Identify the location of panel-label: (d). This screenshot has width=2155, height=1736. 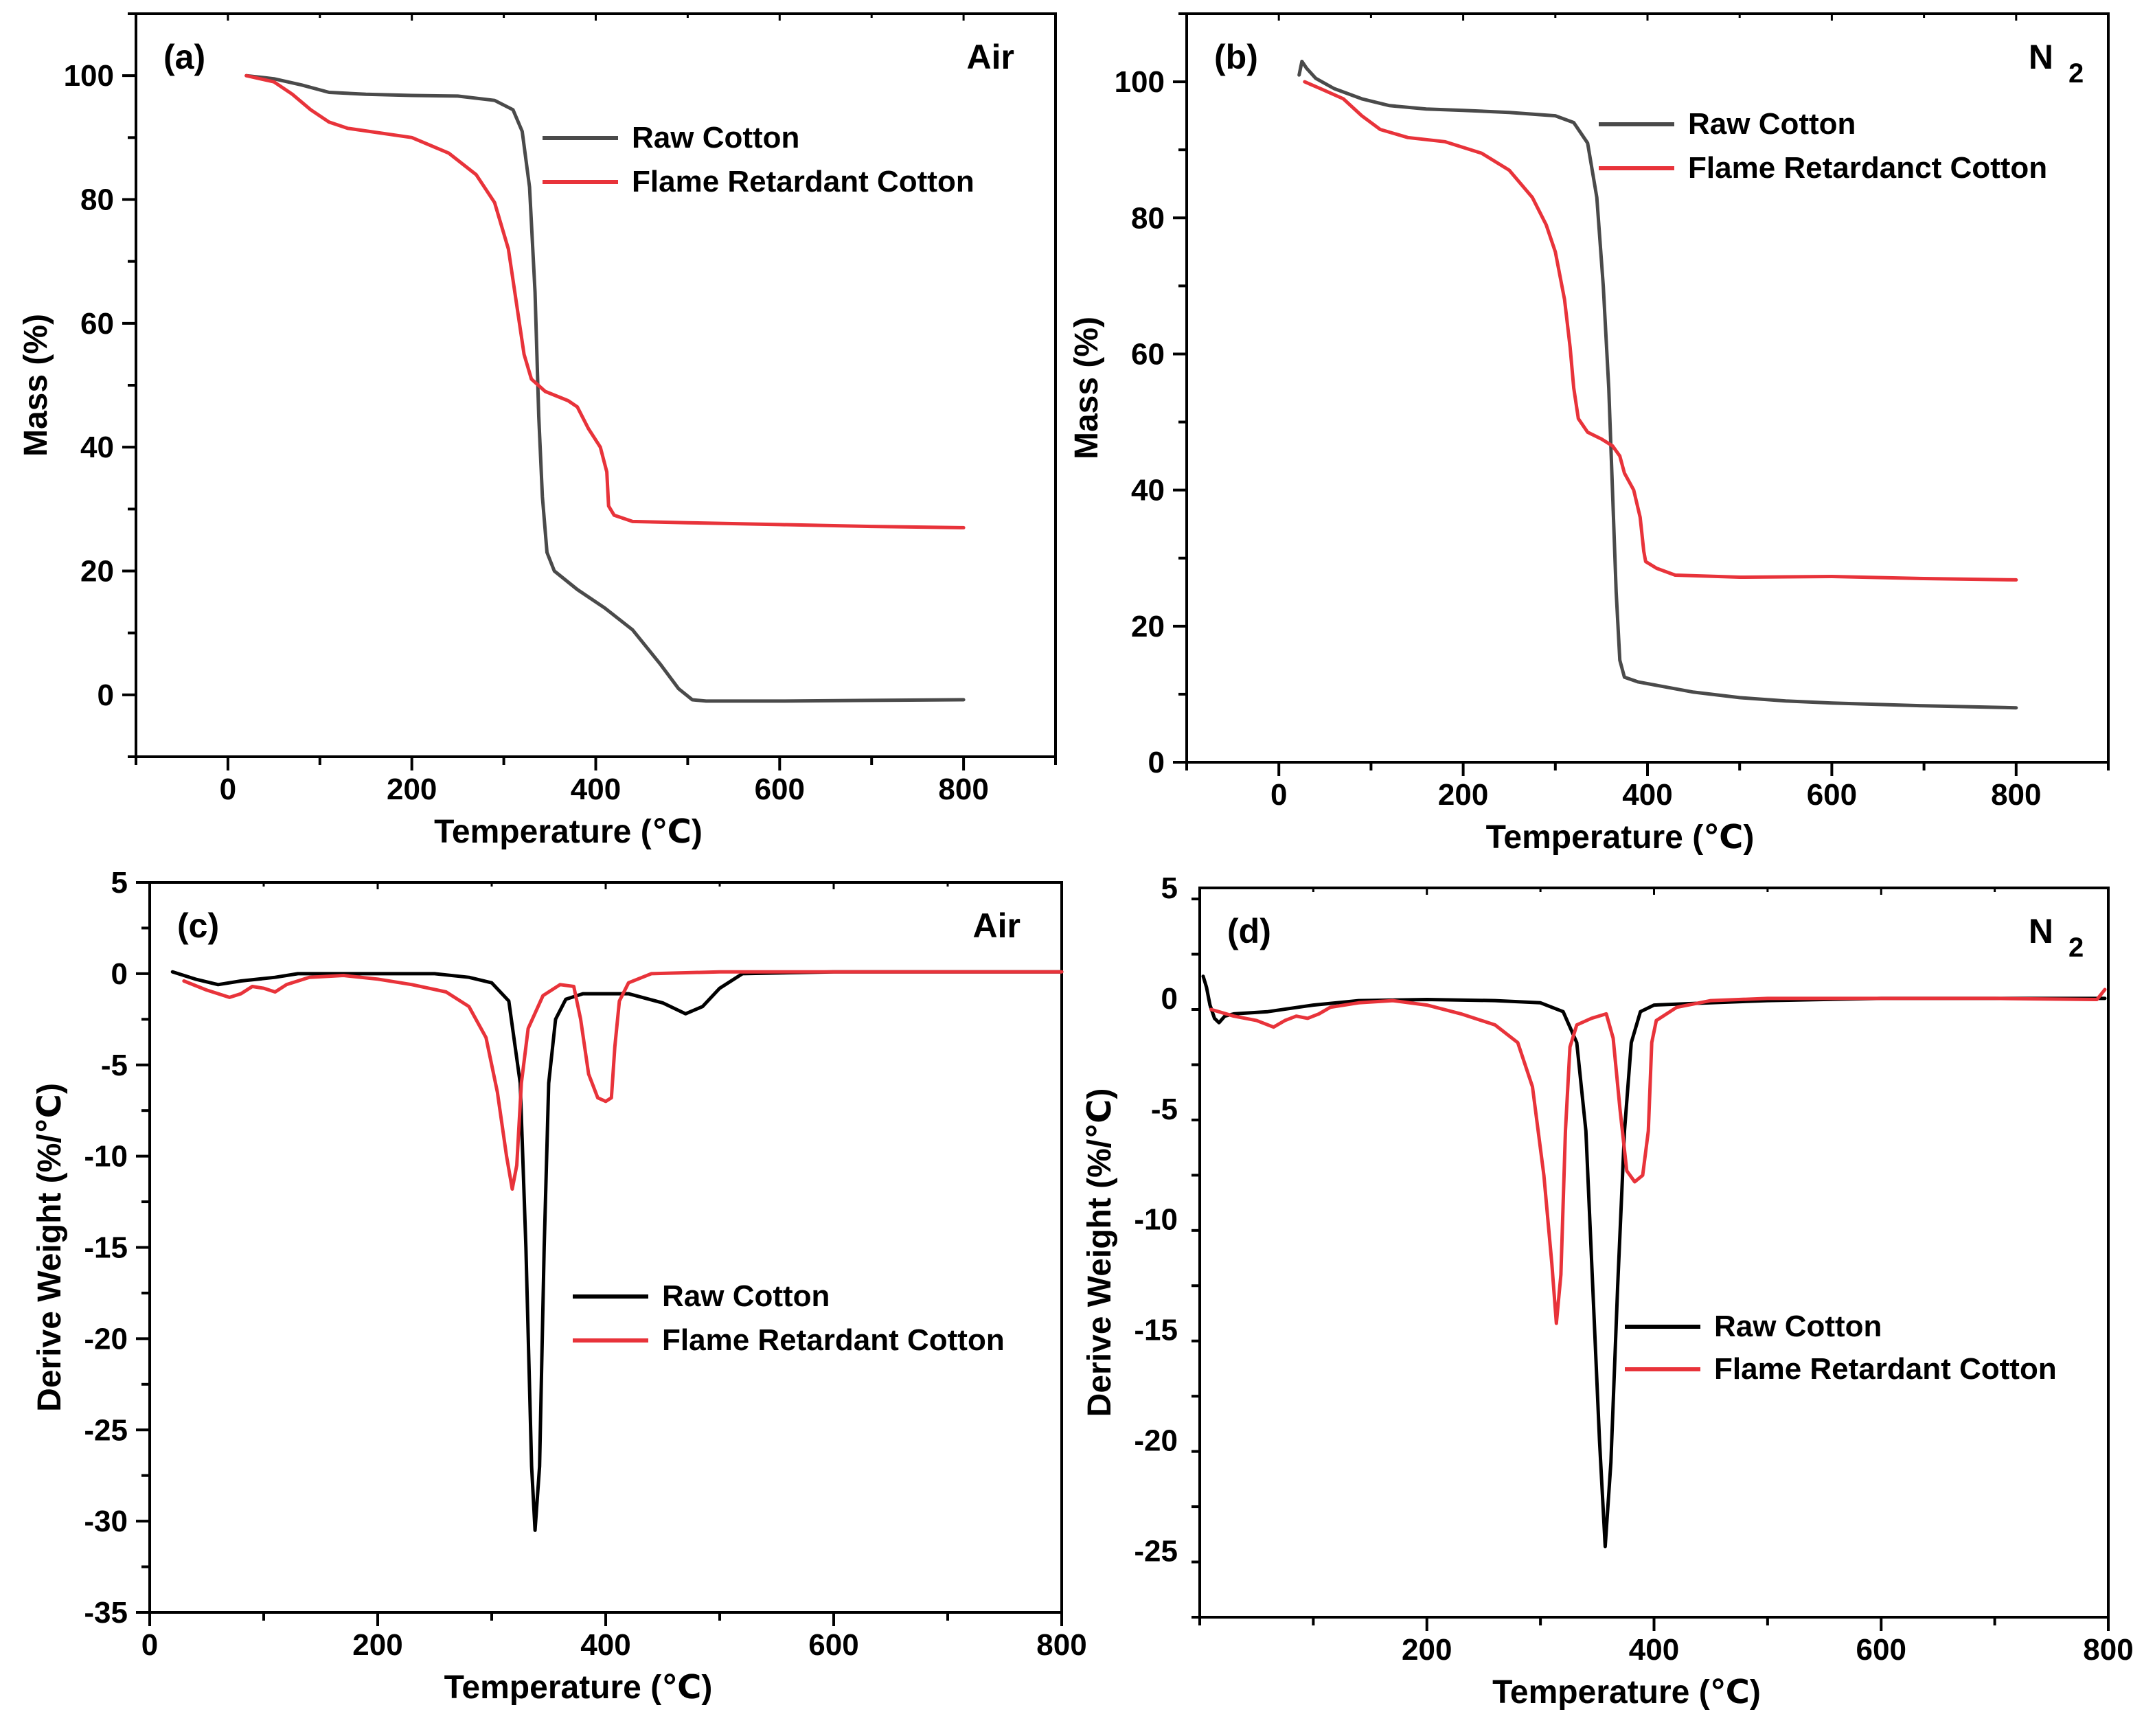
(1249, 931).